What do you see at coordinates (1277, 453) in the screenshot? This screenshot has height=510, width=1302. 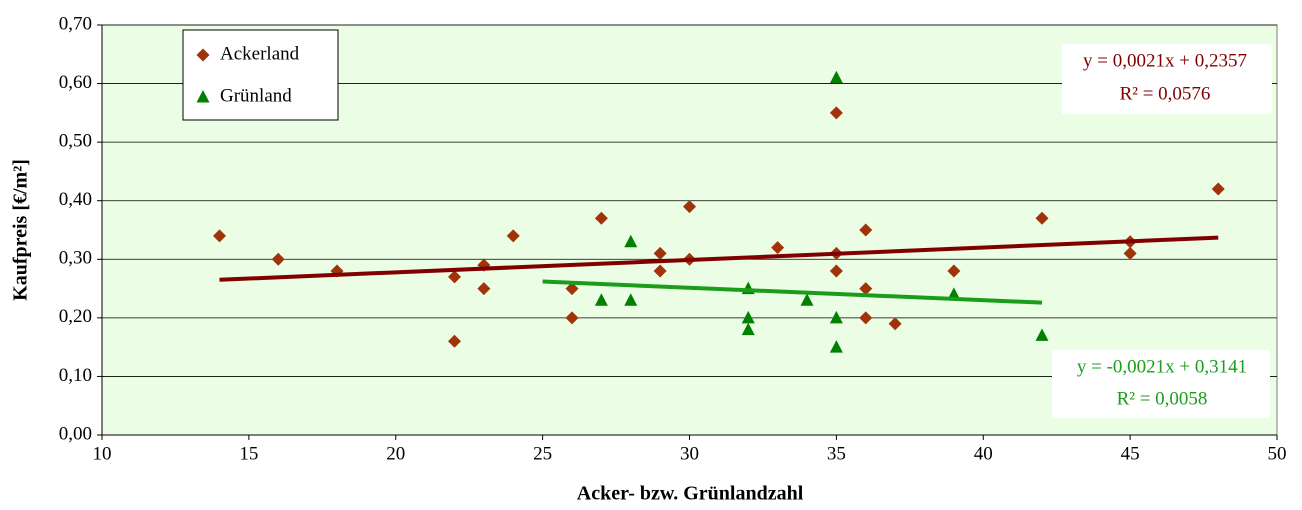 I see `x-tick-label: 50` at bounding box center [1277, 453].